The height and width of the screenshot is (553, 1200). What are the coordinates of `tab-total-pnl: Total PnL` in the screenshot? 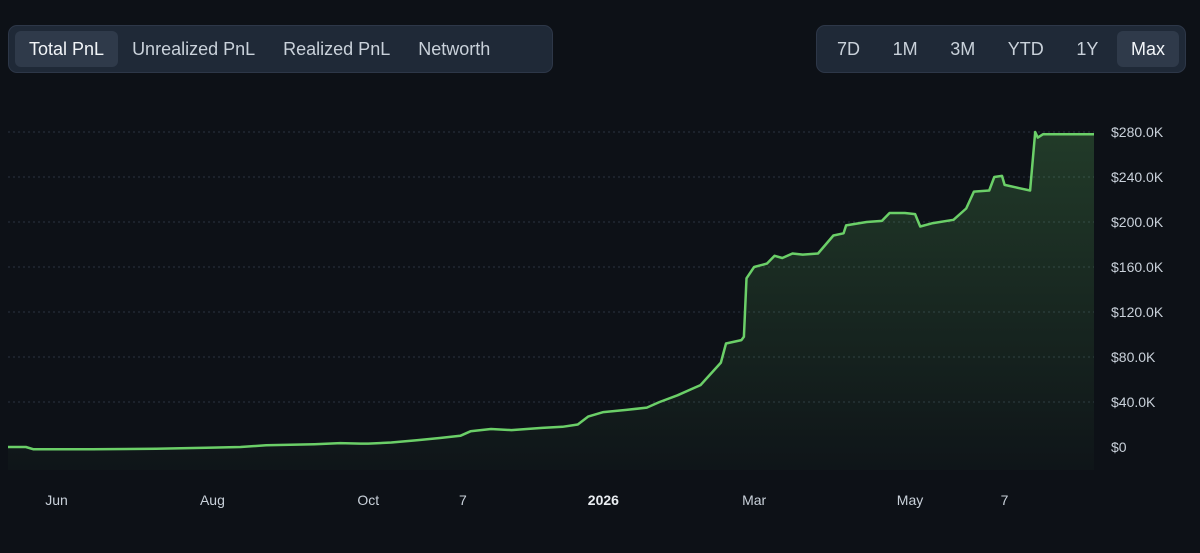 It's located at (67, 49).